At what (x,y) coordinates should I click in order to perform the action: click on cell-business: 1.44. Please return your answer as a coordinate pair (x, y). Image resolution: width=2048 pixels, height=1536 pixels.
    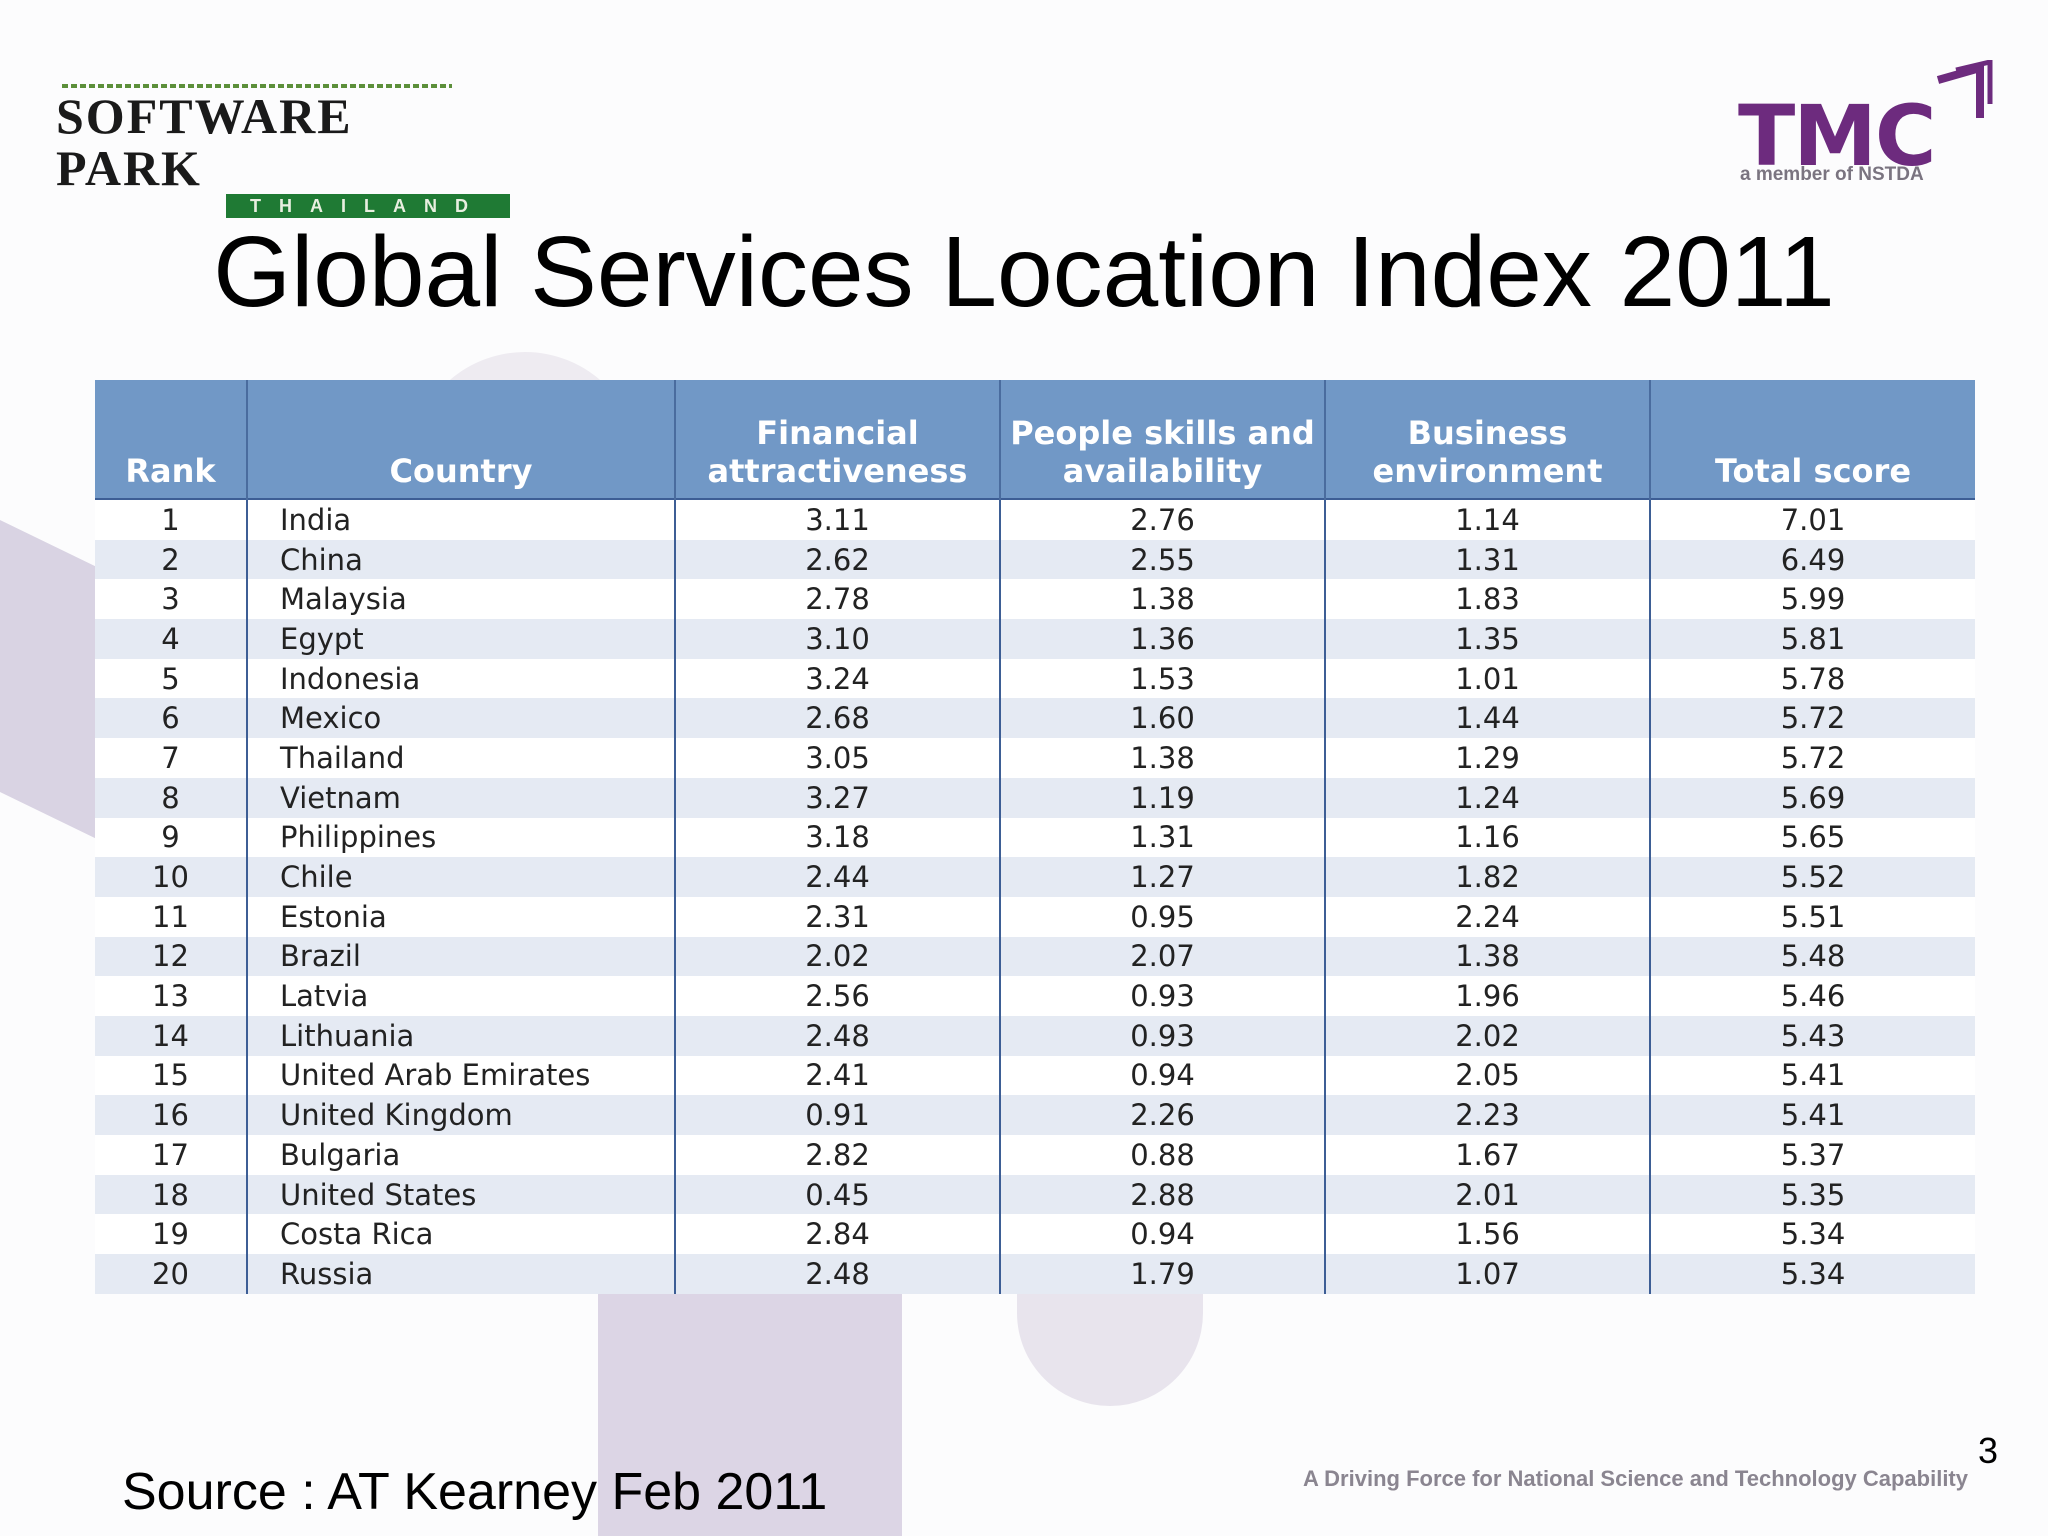
    Looking at the image, I should click on (1488, 718).